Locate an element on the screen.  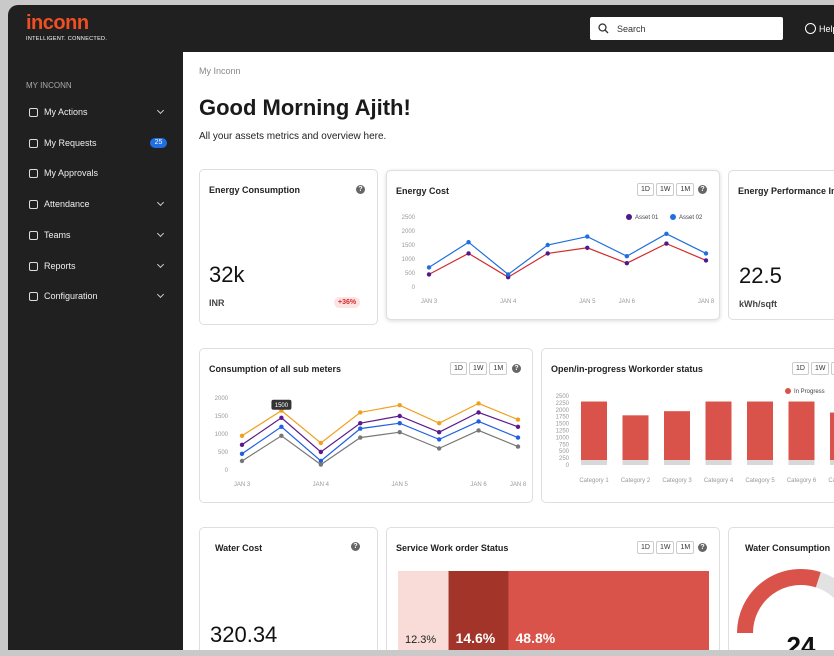
sidebar-section: MY INCONN is located at coordinates (49, 85).